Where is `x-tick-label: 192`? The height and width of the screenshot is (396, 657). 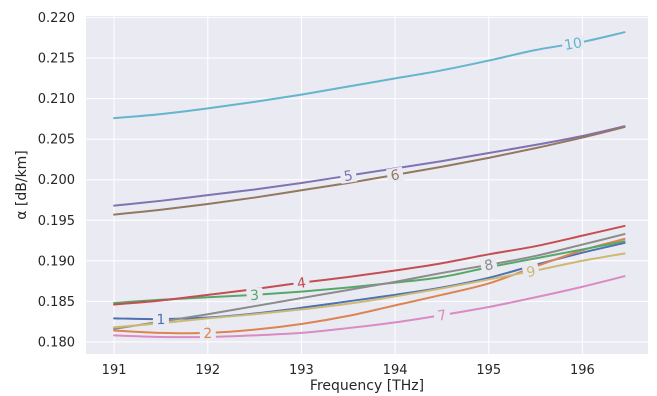
x-tick-label: 192 is located at coordinates (207, 370).